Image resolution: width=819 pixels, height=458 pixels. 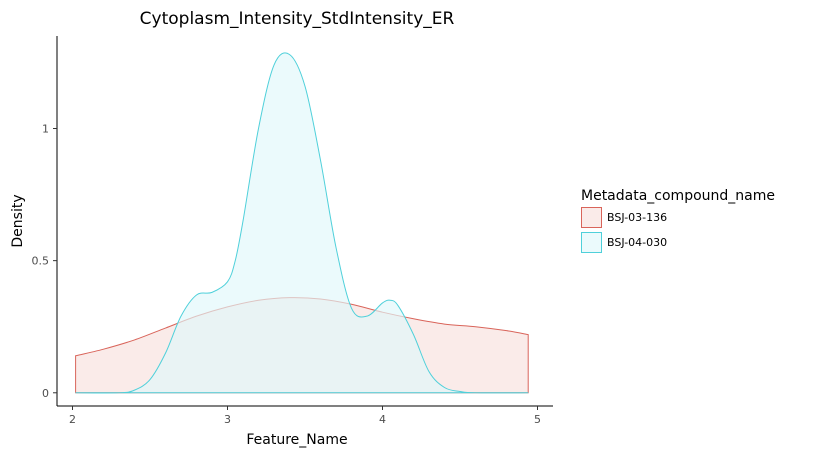 What do you see at coordinates (624, 230) in the screenshot?
I see `legend: BSJ-03-136 BSJ-04-030` at bounding box center [624, 230].